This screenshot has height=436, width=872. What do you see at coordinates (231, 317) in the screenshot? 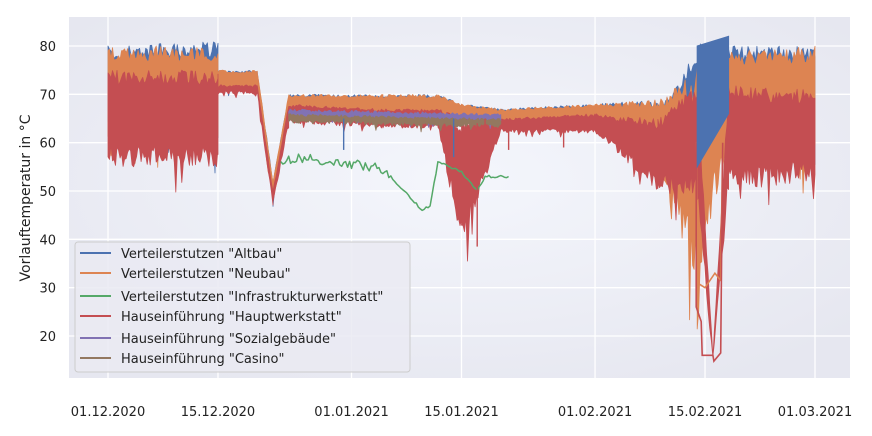
I see `legend-label: Hauseinführung "Hauptwerkstatt"` at bounding box center [231, 317].